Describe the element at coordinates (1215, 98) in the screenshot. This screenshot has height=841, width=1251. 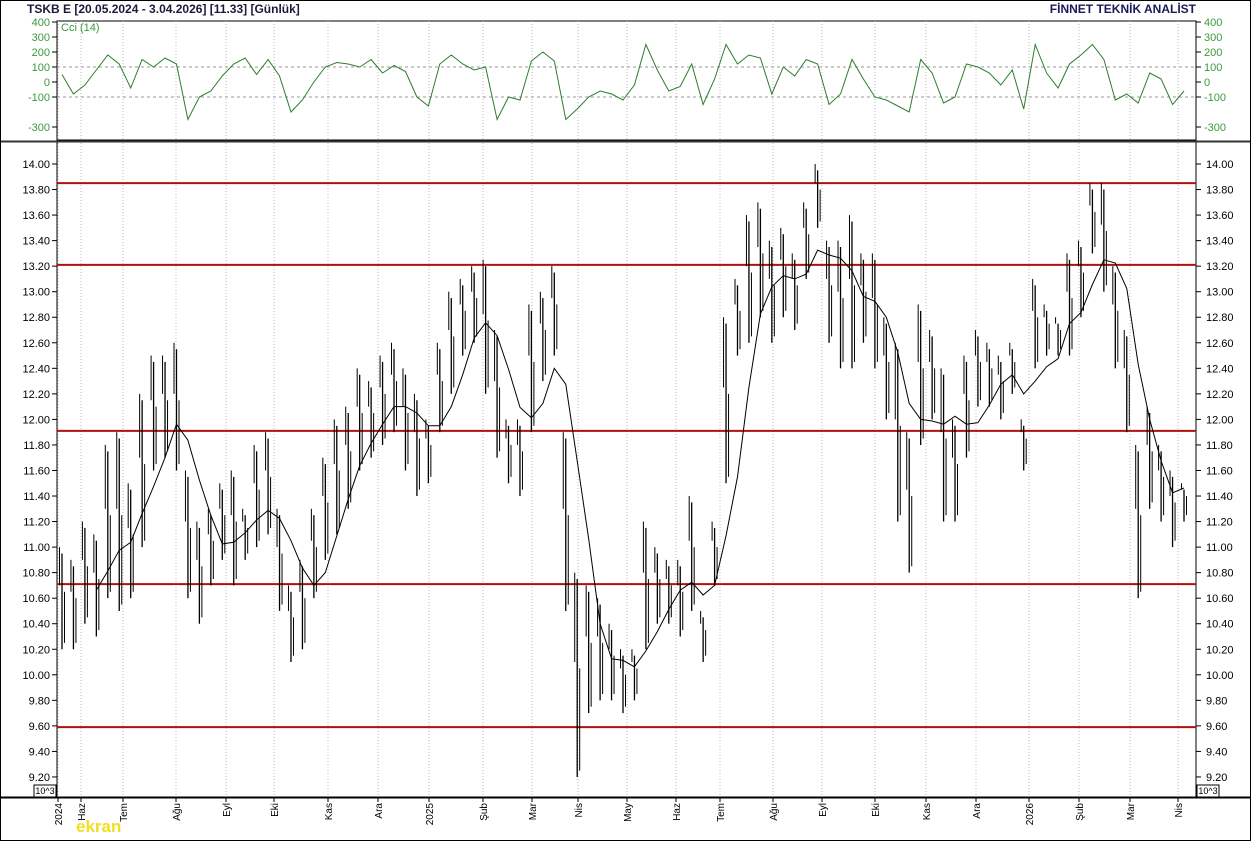
I see `cci-axis-label-r: -100` at that location.